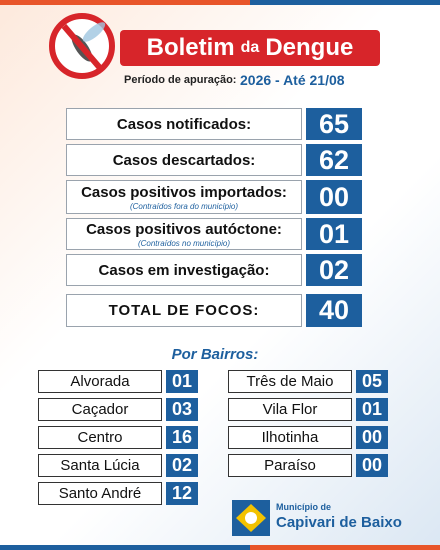 The width and height of the screenshot is (440, 550). I want to click on neighborhood-label: Paraíso, so click(290, 465).